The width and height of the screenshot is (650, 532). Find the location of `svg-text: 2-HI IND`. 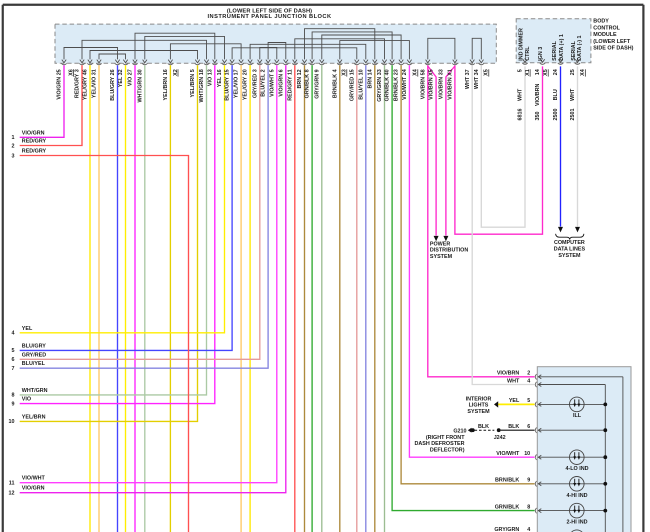

svg-text: 2-HI IND is located at coordinates (577, 523).